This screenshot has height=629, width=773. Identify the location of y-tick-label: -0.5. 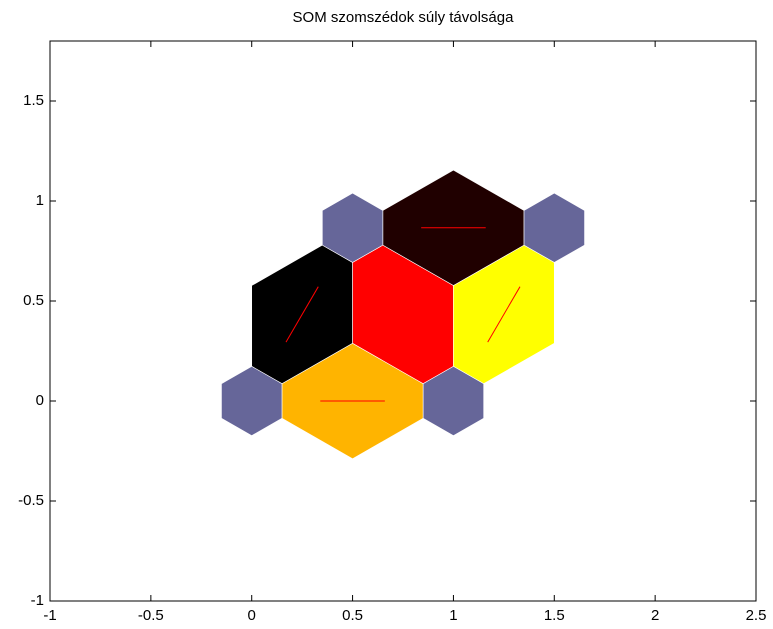
(31, 500).